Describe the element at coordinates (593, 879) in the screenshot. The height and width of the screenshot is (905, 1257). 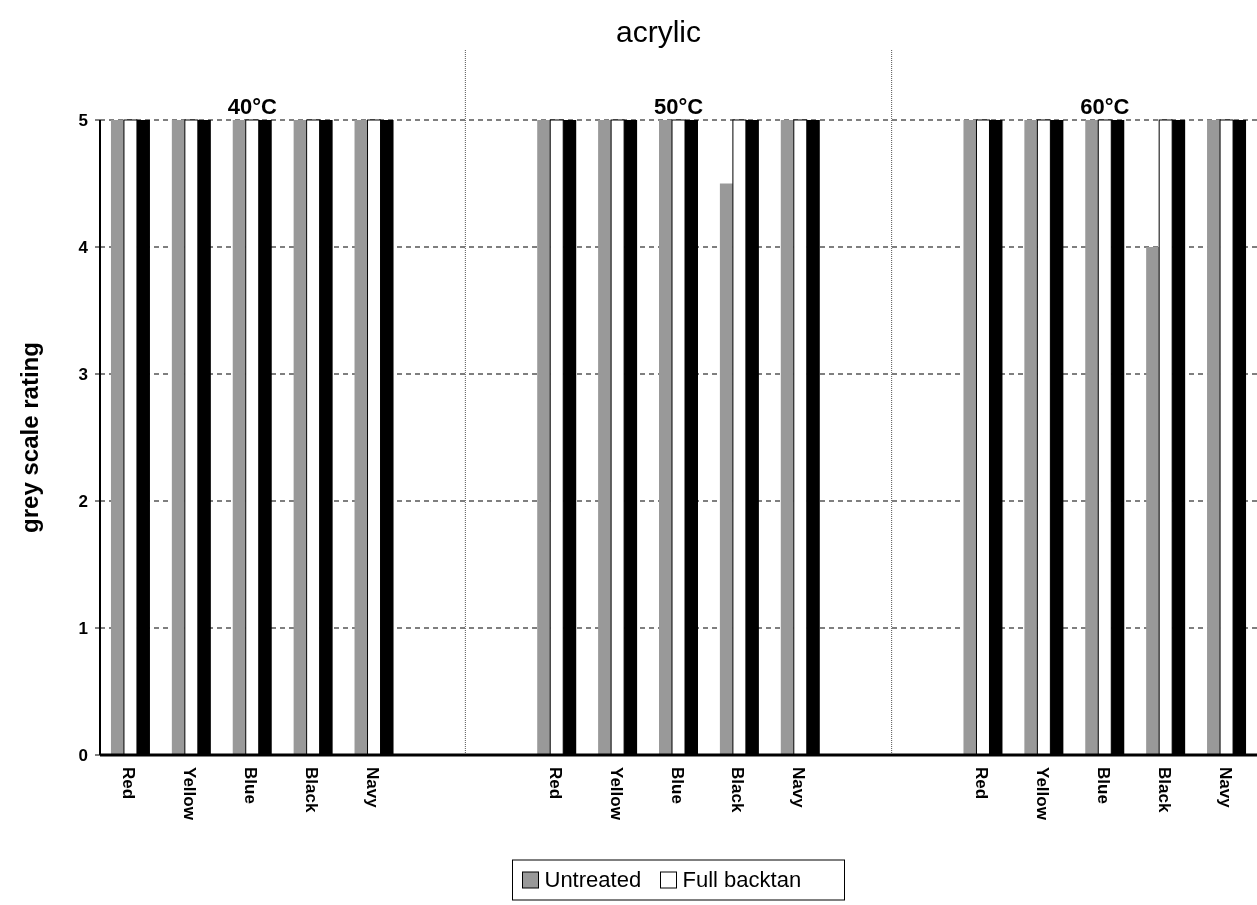
I see `legend-label: Untreated` at that location.